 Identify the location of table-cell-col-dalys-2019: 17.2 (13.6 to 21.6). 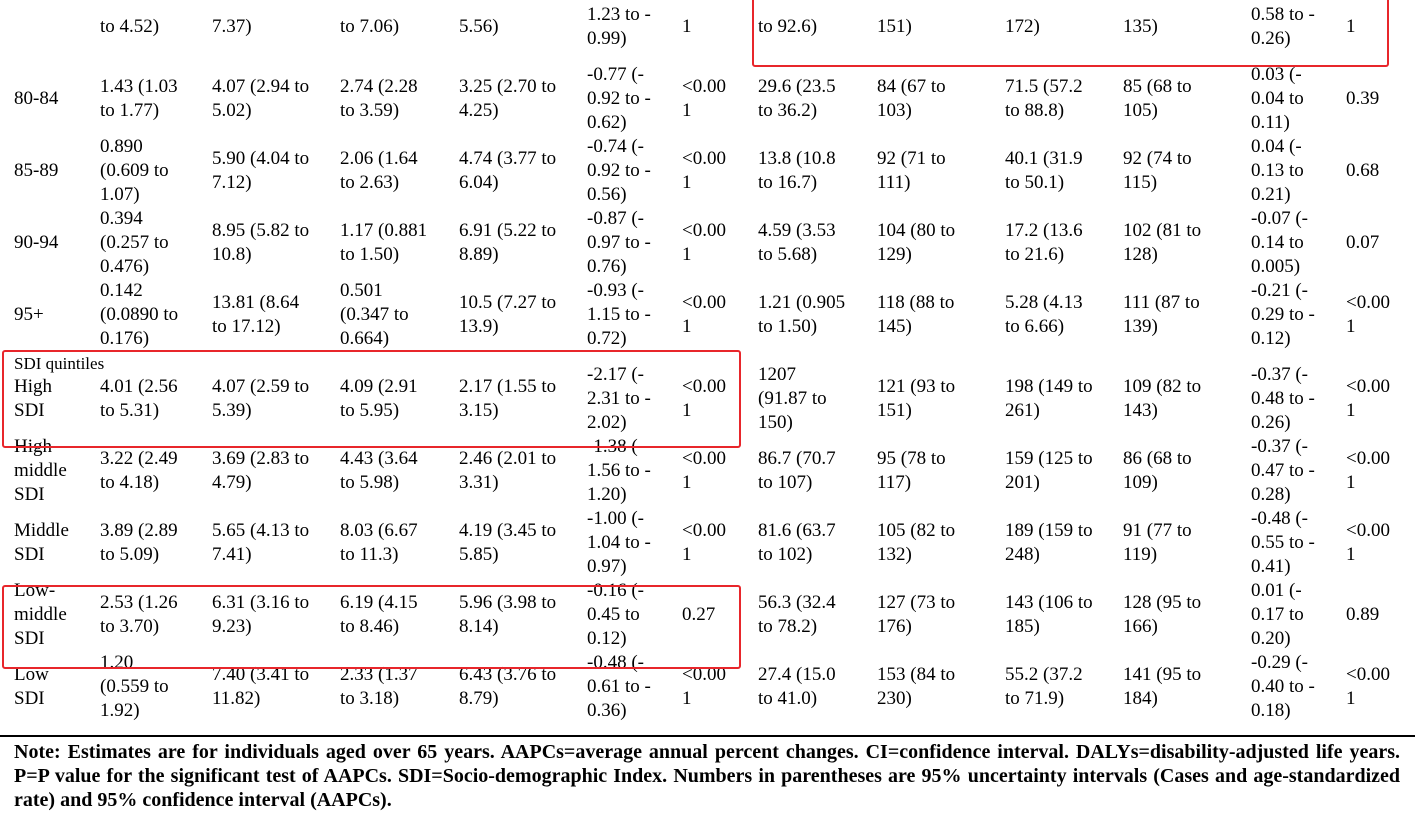
(1044, 242).